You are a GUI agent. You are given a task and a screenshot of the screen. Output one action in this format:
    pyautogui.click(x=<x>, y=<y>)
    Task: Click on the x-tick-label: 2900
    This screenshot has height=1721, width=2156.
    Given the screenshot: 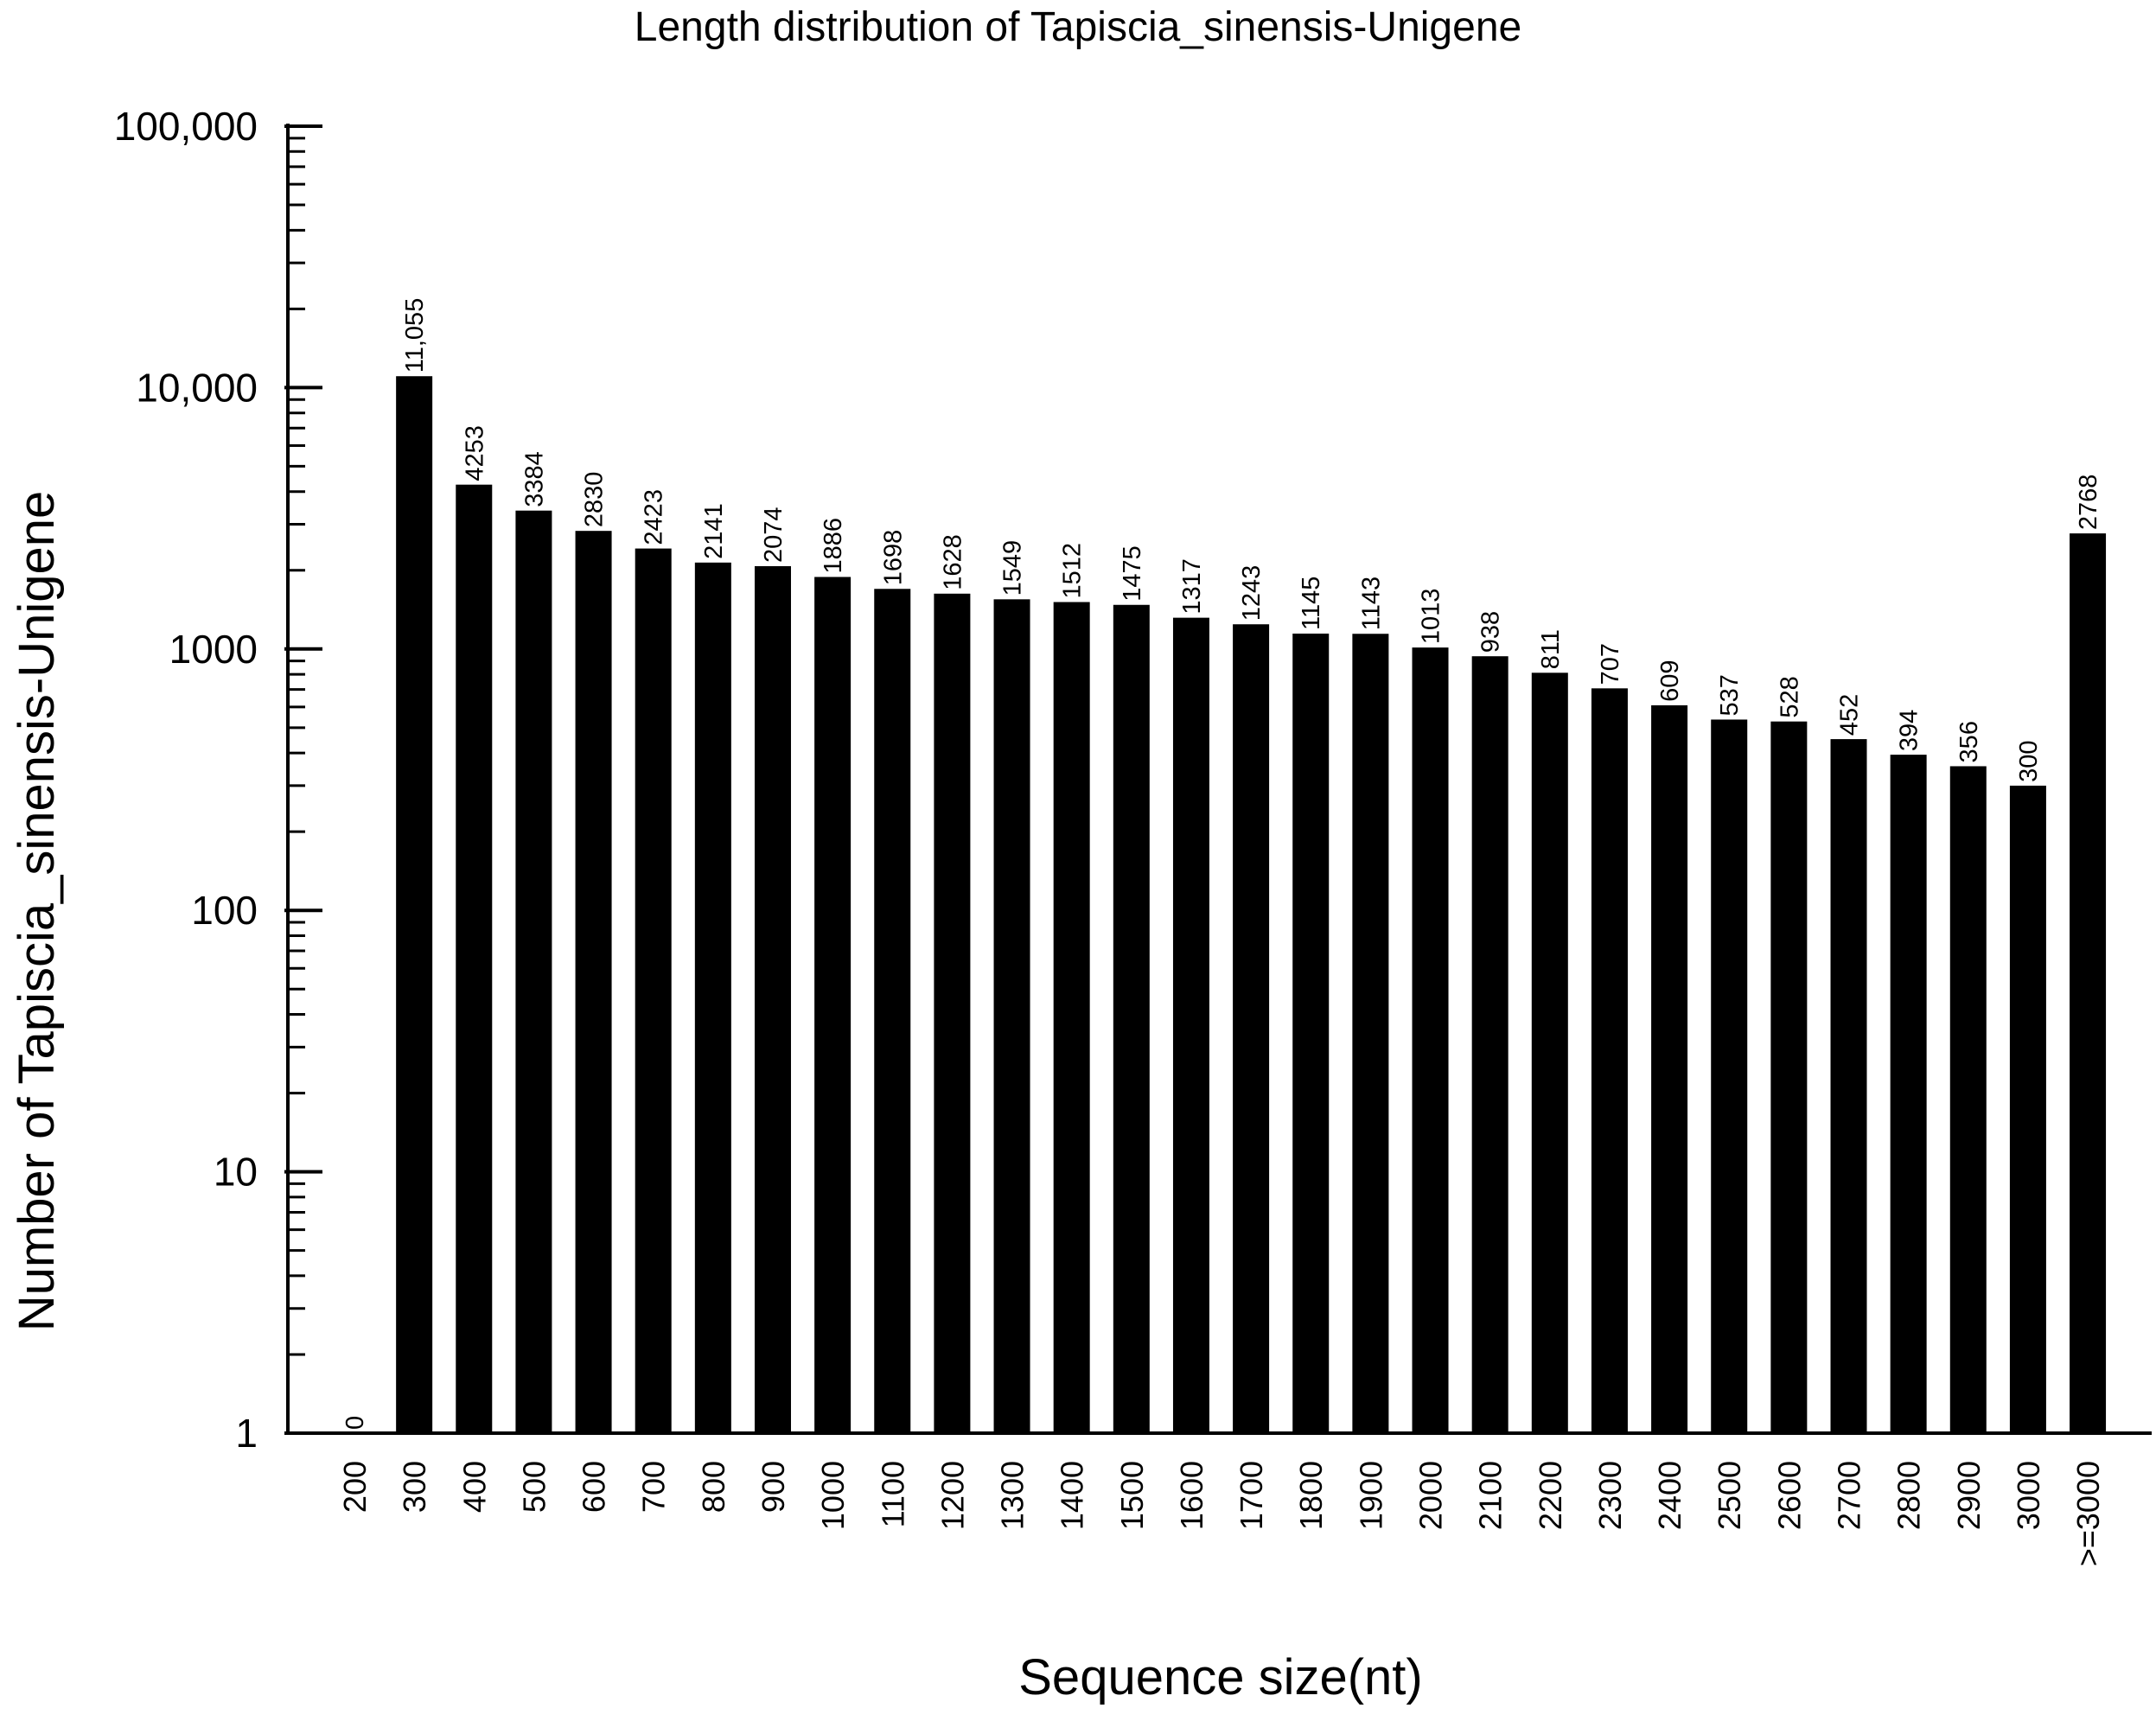 What is the action you would take?
    pyautogui.click(x=1969, y=1496)
    